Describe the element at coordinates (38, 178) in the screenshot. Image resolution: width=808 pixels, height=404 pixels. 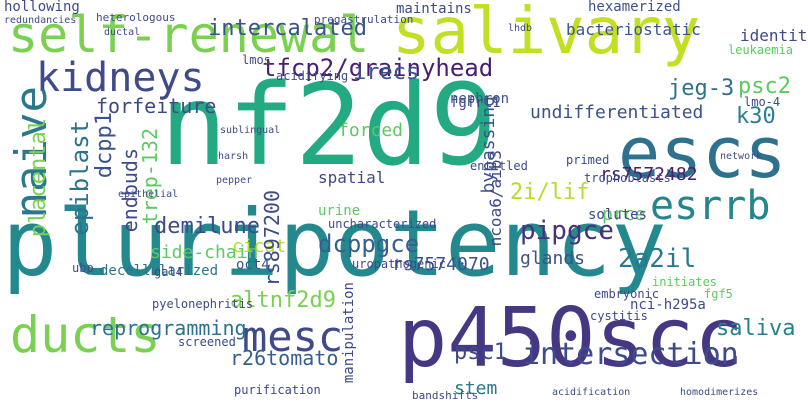
I see `word: placental` at that location.